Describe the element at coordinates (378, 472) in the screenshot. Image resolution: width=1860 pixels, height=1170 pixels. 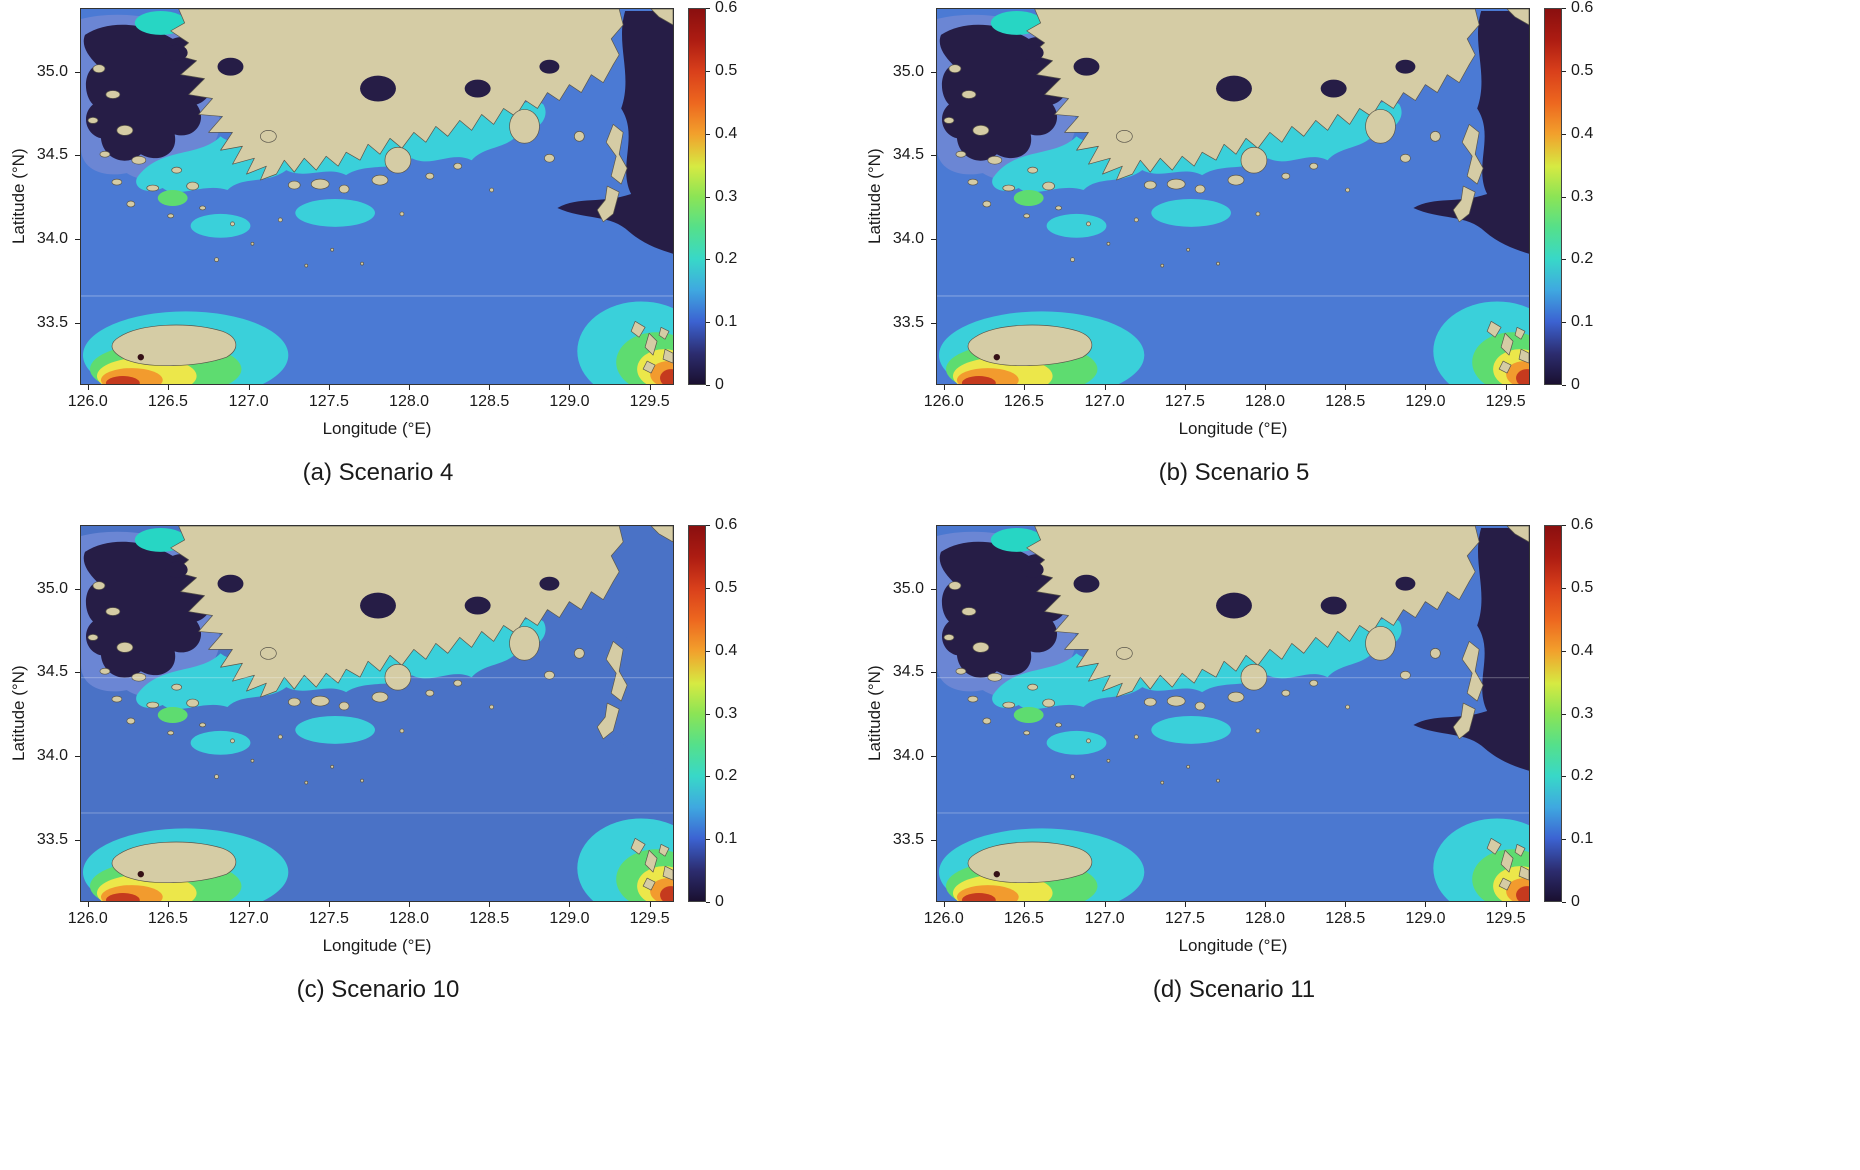
I see `panel-caption: (a) Scenario 4` at that location.